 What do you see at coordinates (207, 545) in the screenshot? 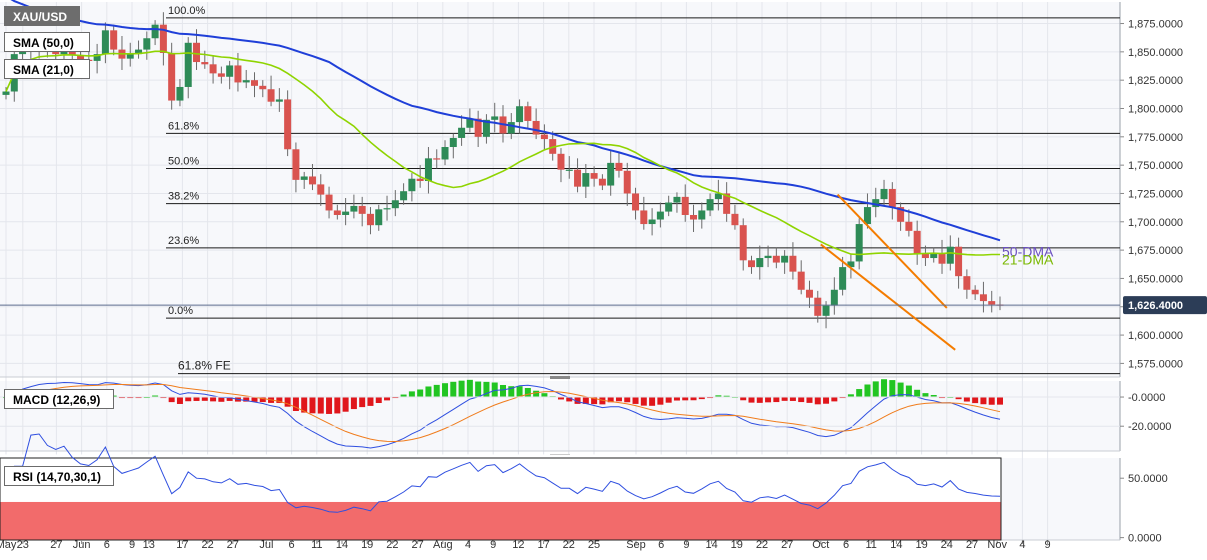
I see `x-tick-label: 22` at bounding box center [207, 545].